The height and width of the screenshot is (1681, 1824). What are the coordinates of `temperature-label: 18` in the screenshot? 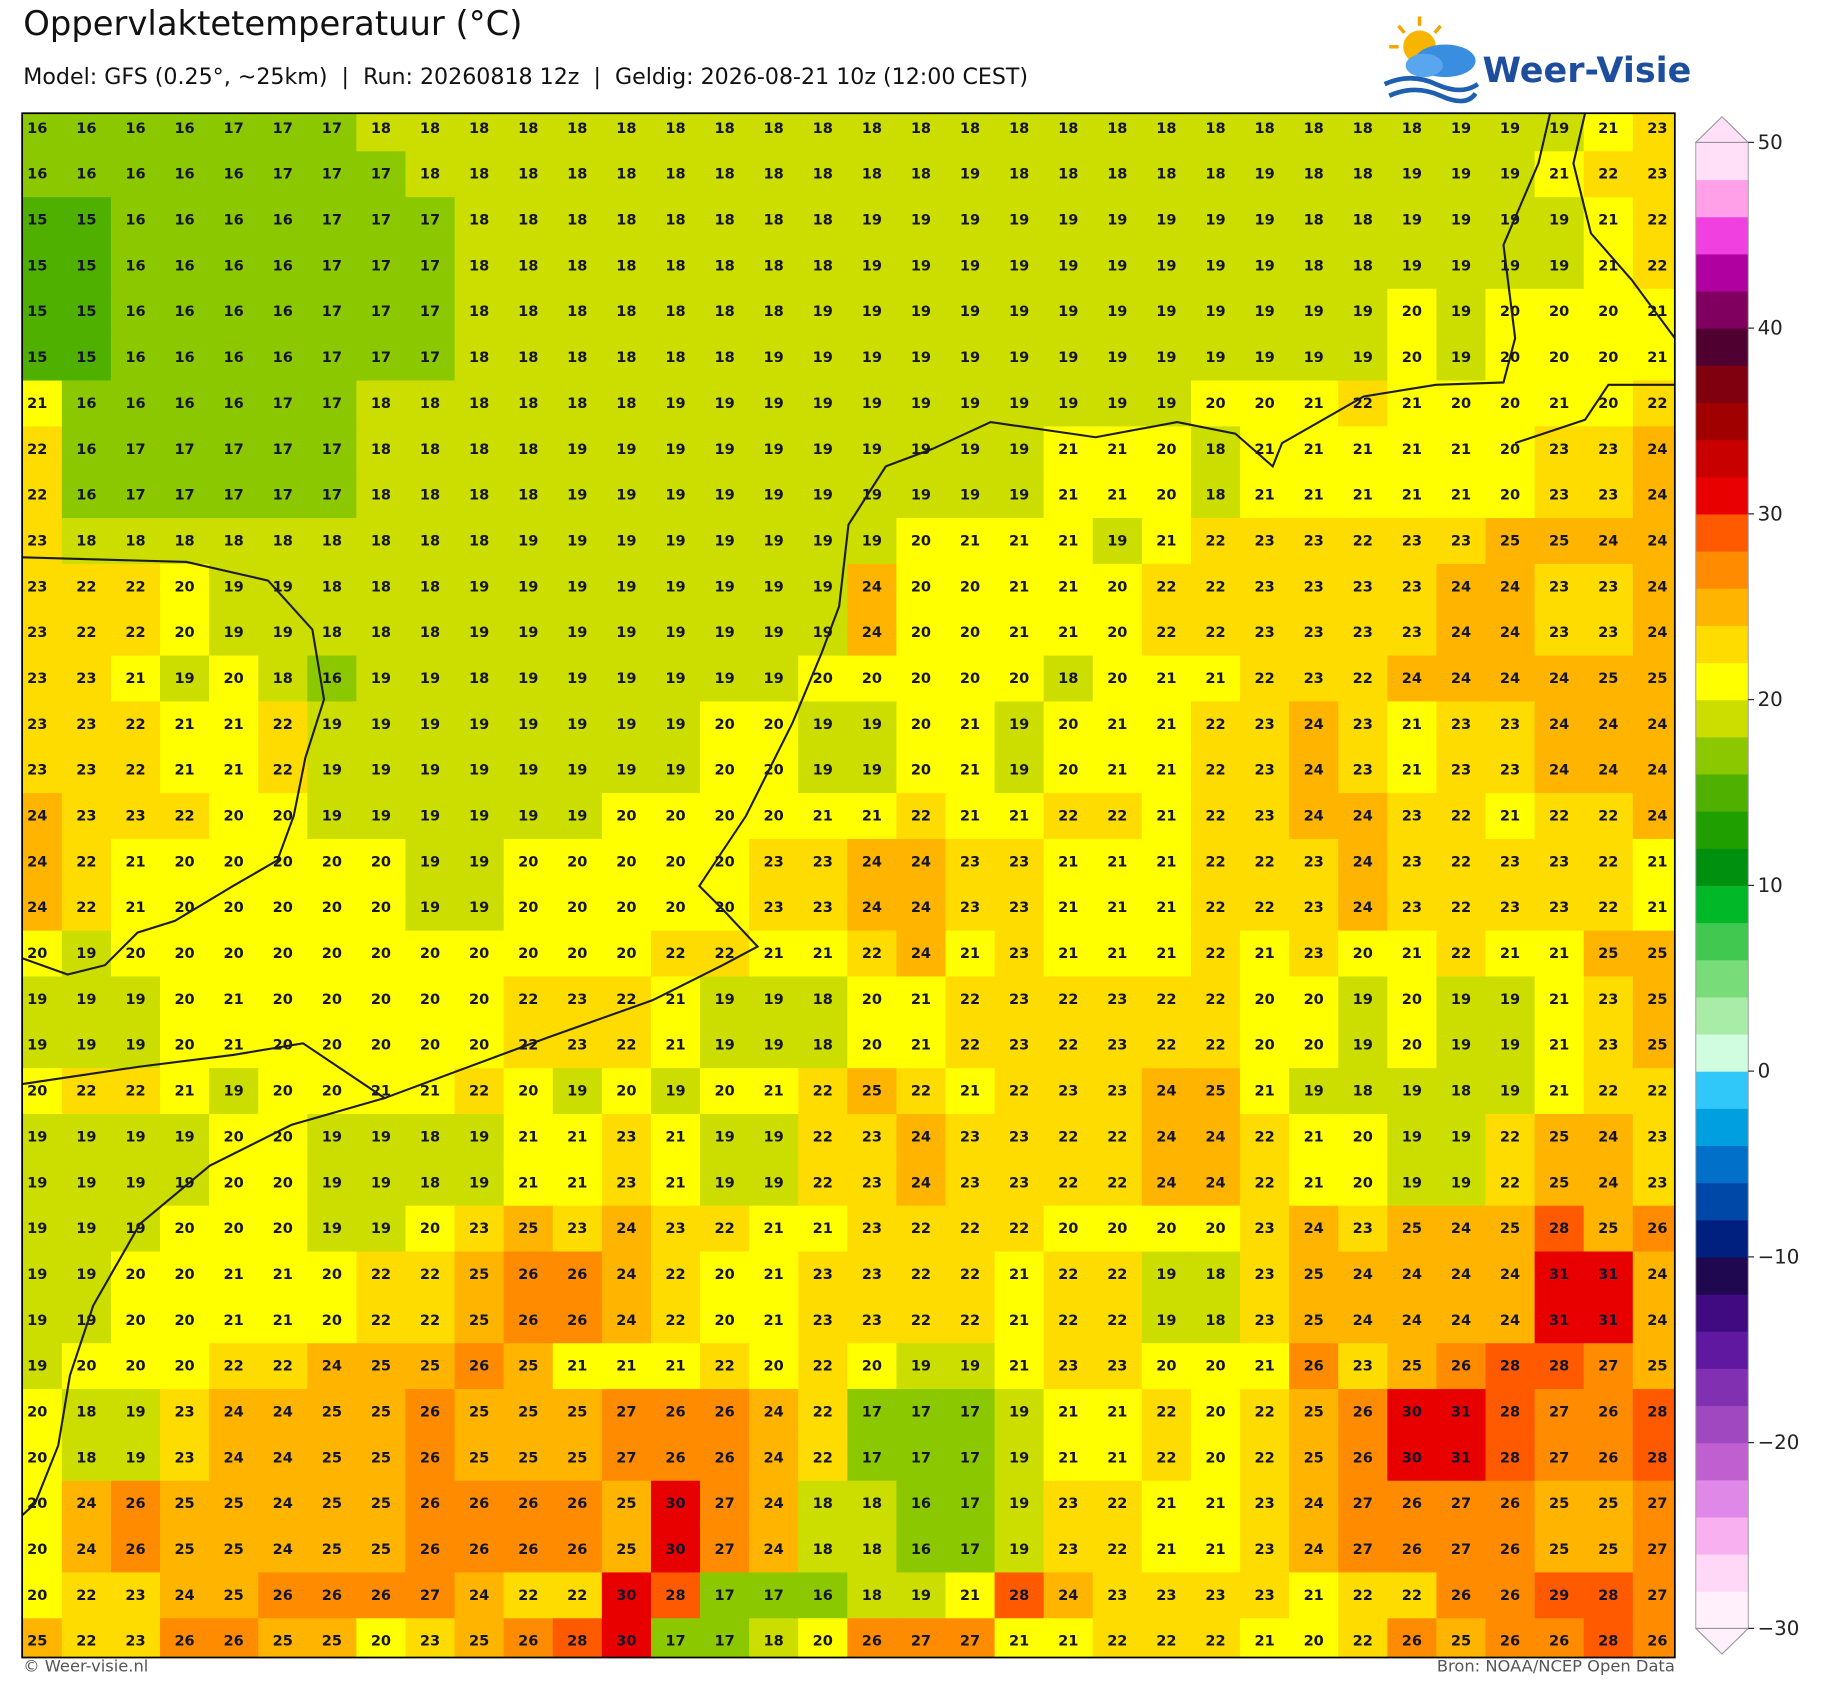 It's located at (479, 403).